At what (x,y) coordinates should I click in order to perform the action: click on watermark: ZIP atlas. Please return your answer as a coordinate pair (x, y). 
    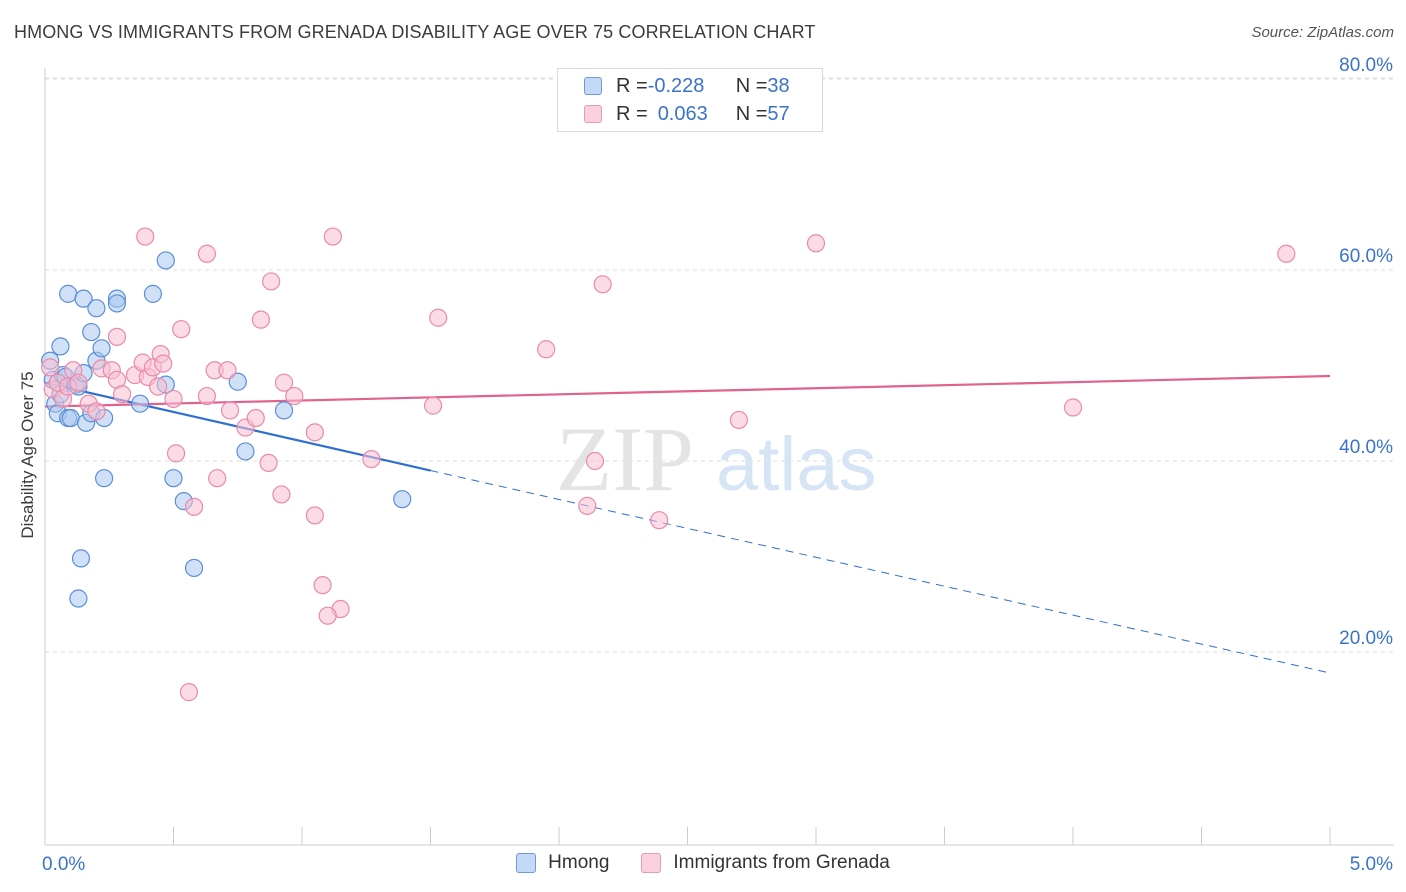
    Looking at the image, I should click on (716, 459).